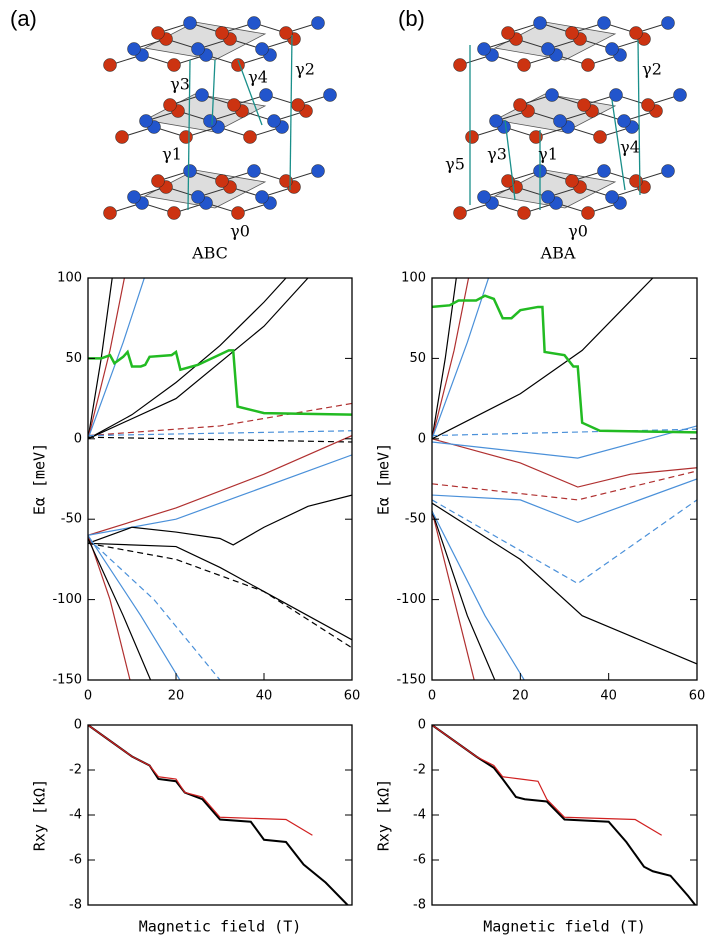  I want to click on hopping-label: γ5, so click(455, 164).